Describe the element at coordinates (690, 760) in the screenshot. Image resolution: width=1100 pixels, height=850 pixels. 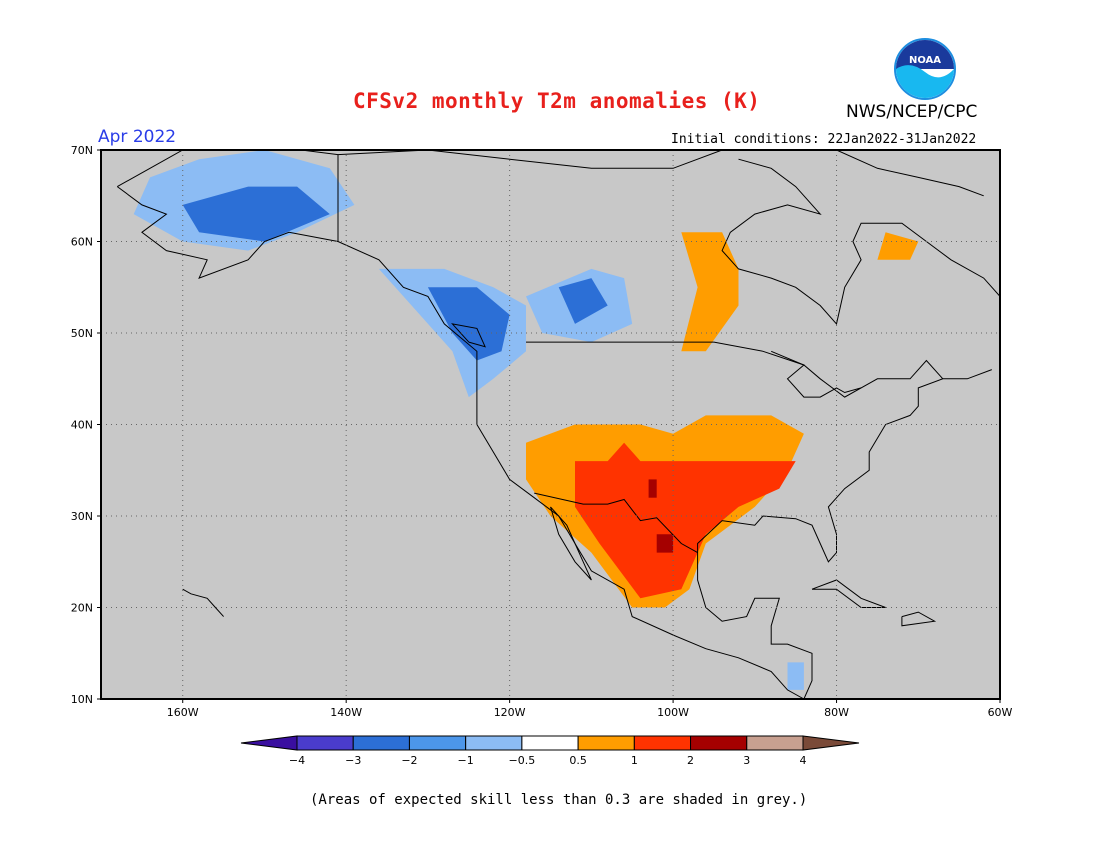
I see `colorbar-label: 2` at that location.